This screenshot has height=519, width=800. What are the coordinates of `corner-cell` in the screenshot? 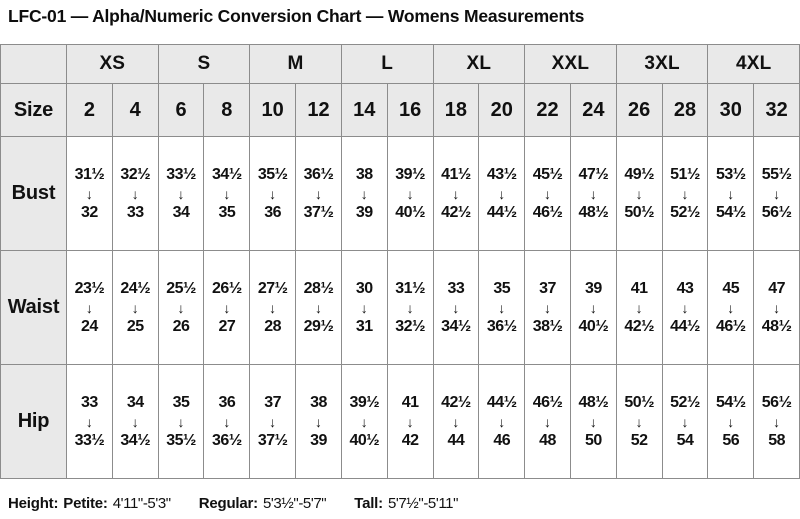 It's located at (33, 64).